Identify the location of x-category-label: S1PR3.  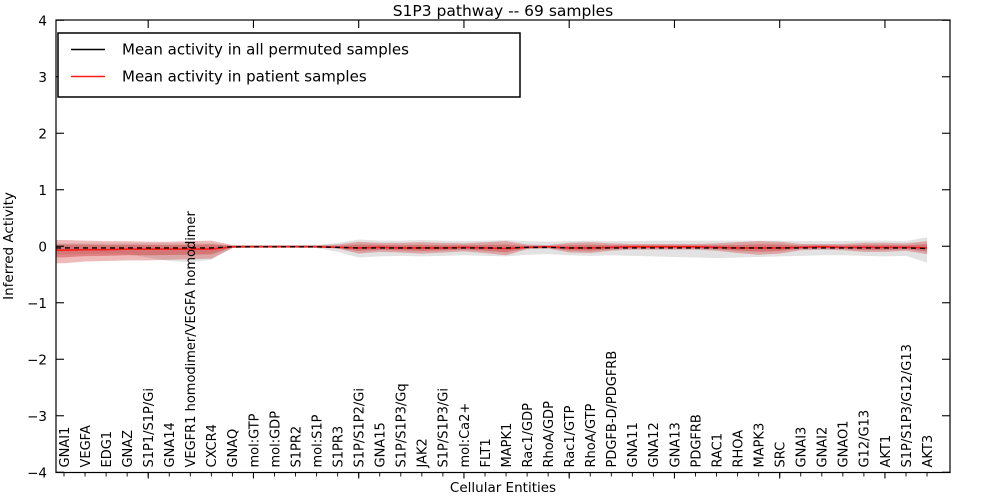
(338, 447).